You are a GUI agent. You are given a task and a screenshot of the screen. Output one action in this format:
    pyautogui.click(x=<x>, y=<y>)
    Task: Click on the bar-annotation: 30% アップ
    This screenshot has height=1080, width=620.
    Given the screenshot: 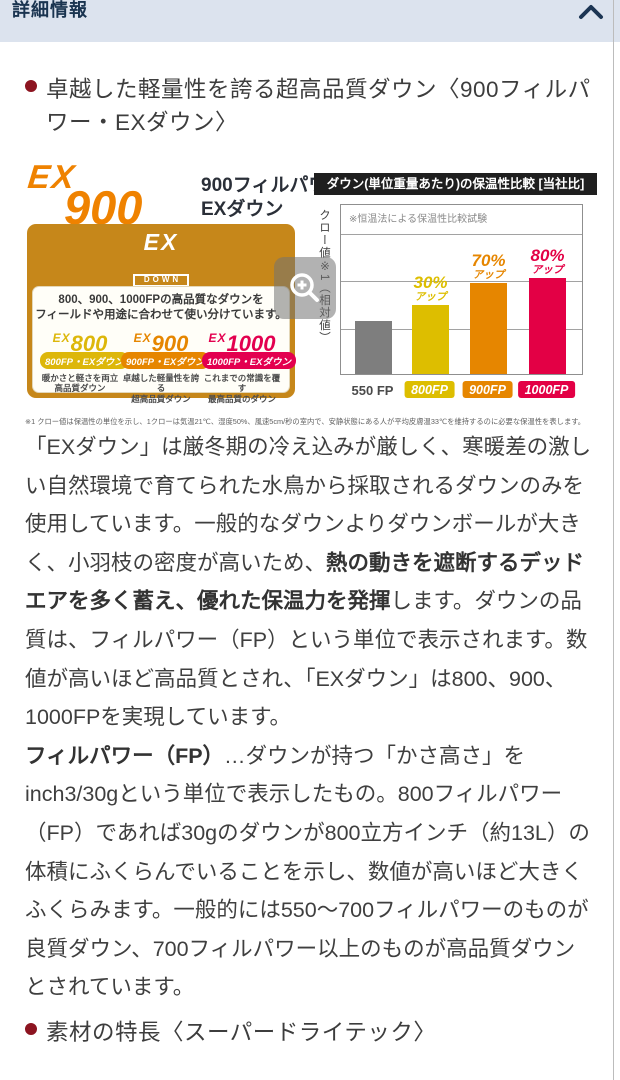 What is the action you would take?
    pyautogui.click(x=430, y=288)
    